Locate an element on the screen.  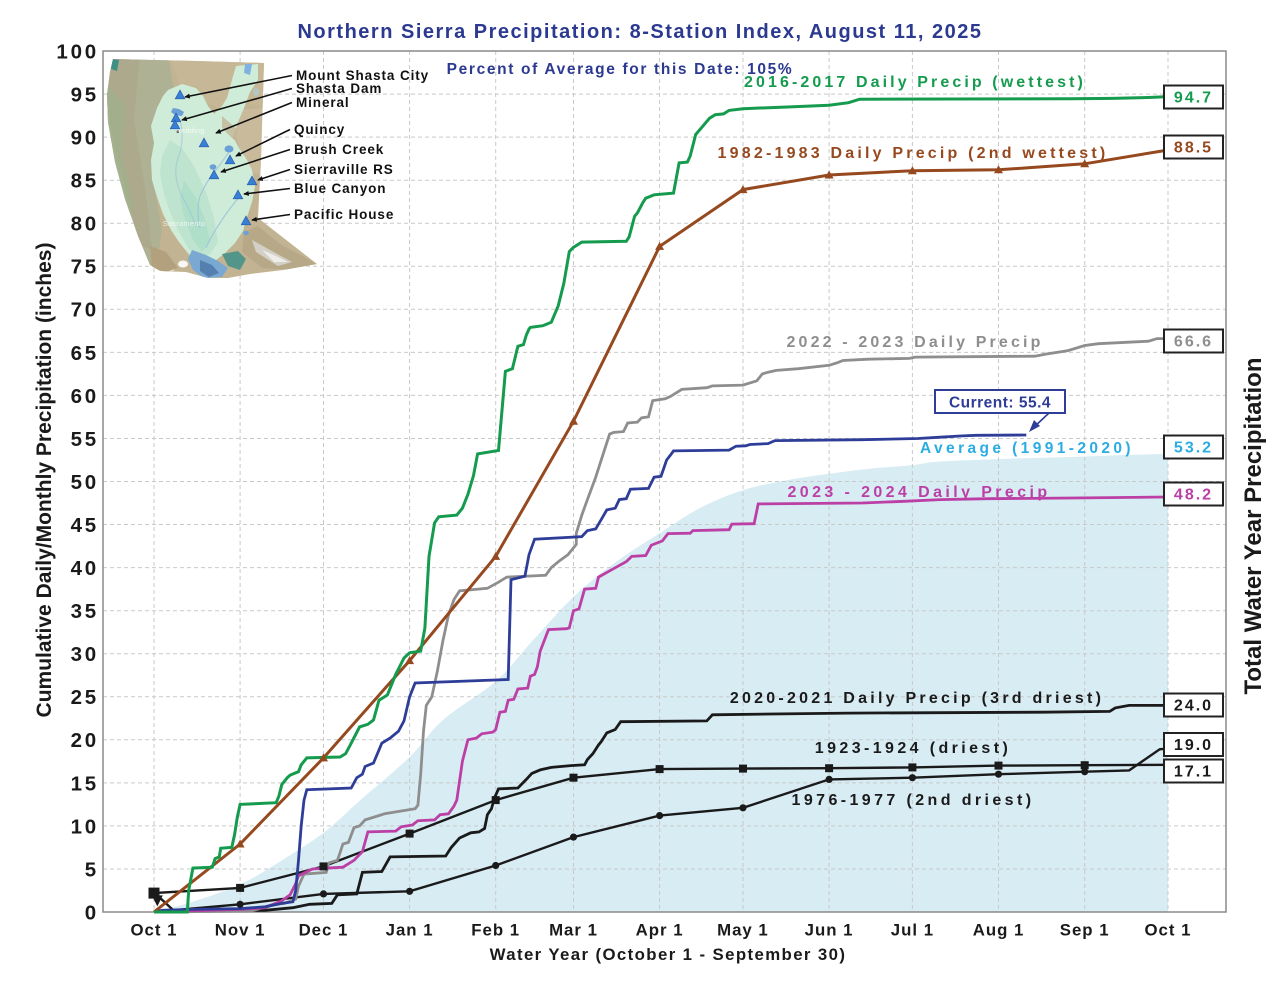
svg-text: 15 is located at coordinates (85, 783).